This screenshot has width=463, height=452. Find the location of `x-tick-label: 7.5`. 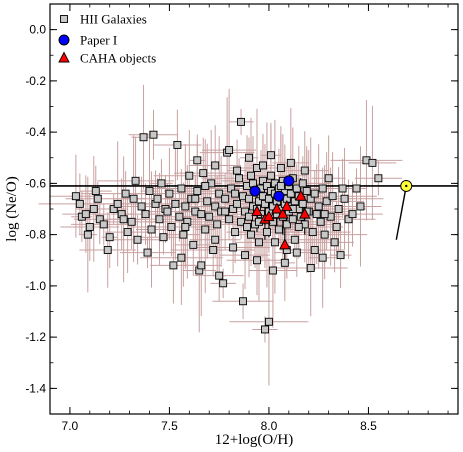

x-tick-label: 7.5 is located at coordinates (169, 426).